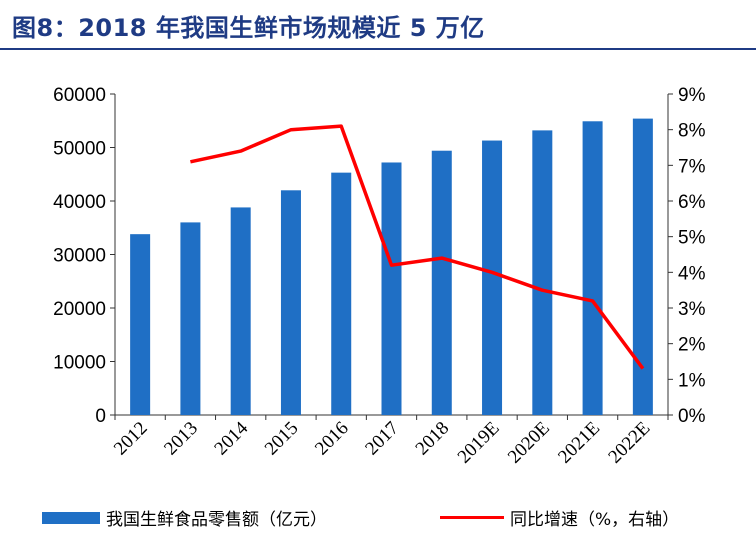 This screenshot has width=756, height=558. What do you see at coordinates (433, 439) in the screenshot?
I see `x-tick-label: 2018` at bounding box center [433, 439].